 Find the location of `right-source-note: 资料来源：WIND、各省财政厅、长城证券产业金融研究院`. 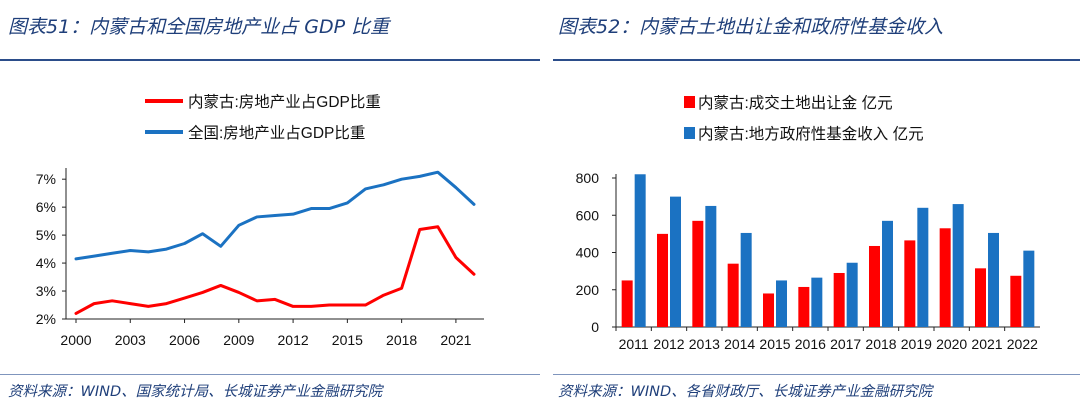

right-source-note: 资料来源：WIND、各省财政厅、长城证券产业金融研究院 is located at coordinates (745, 392).